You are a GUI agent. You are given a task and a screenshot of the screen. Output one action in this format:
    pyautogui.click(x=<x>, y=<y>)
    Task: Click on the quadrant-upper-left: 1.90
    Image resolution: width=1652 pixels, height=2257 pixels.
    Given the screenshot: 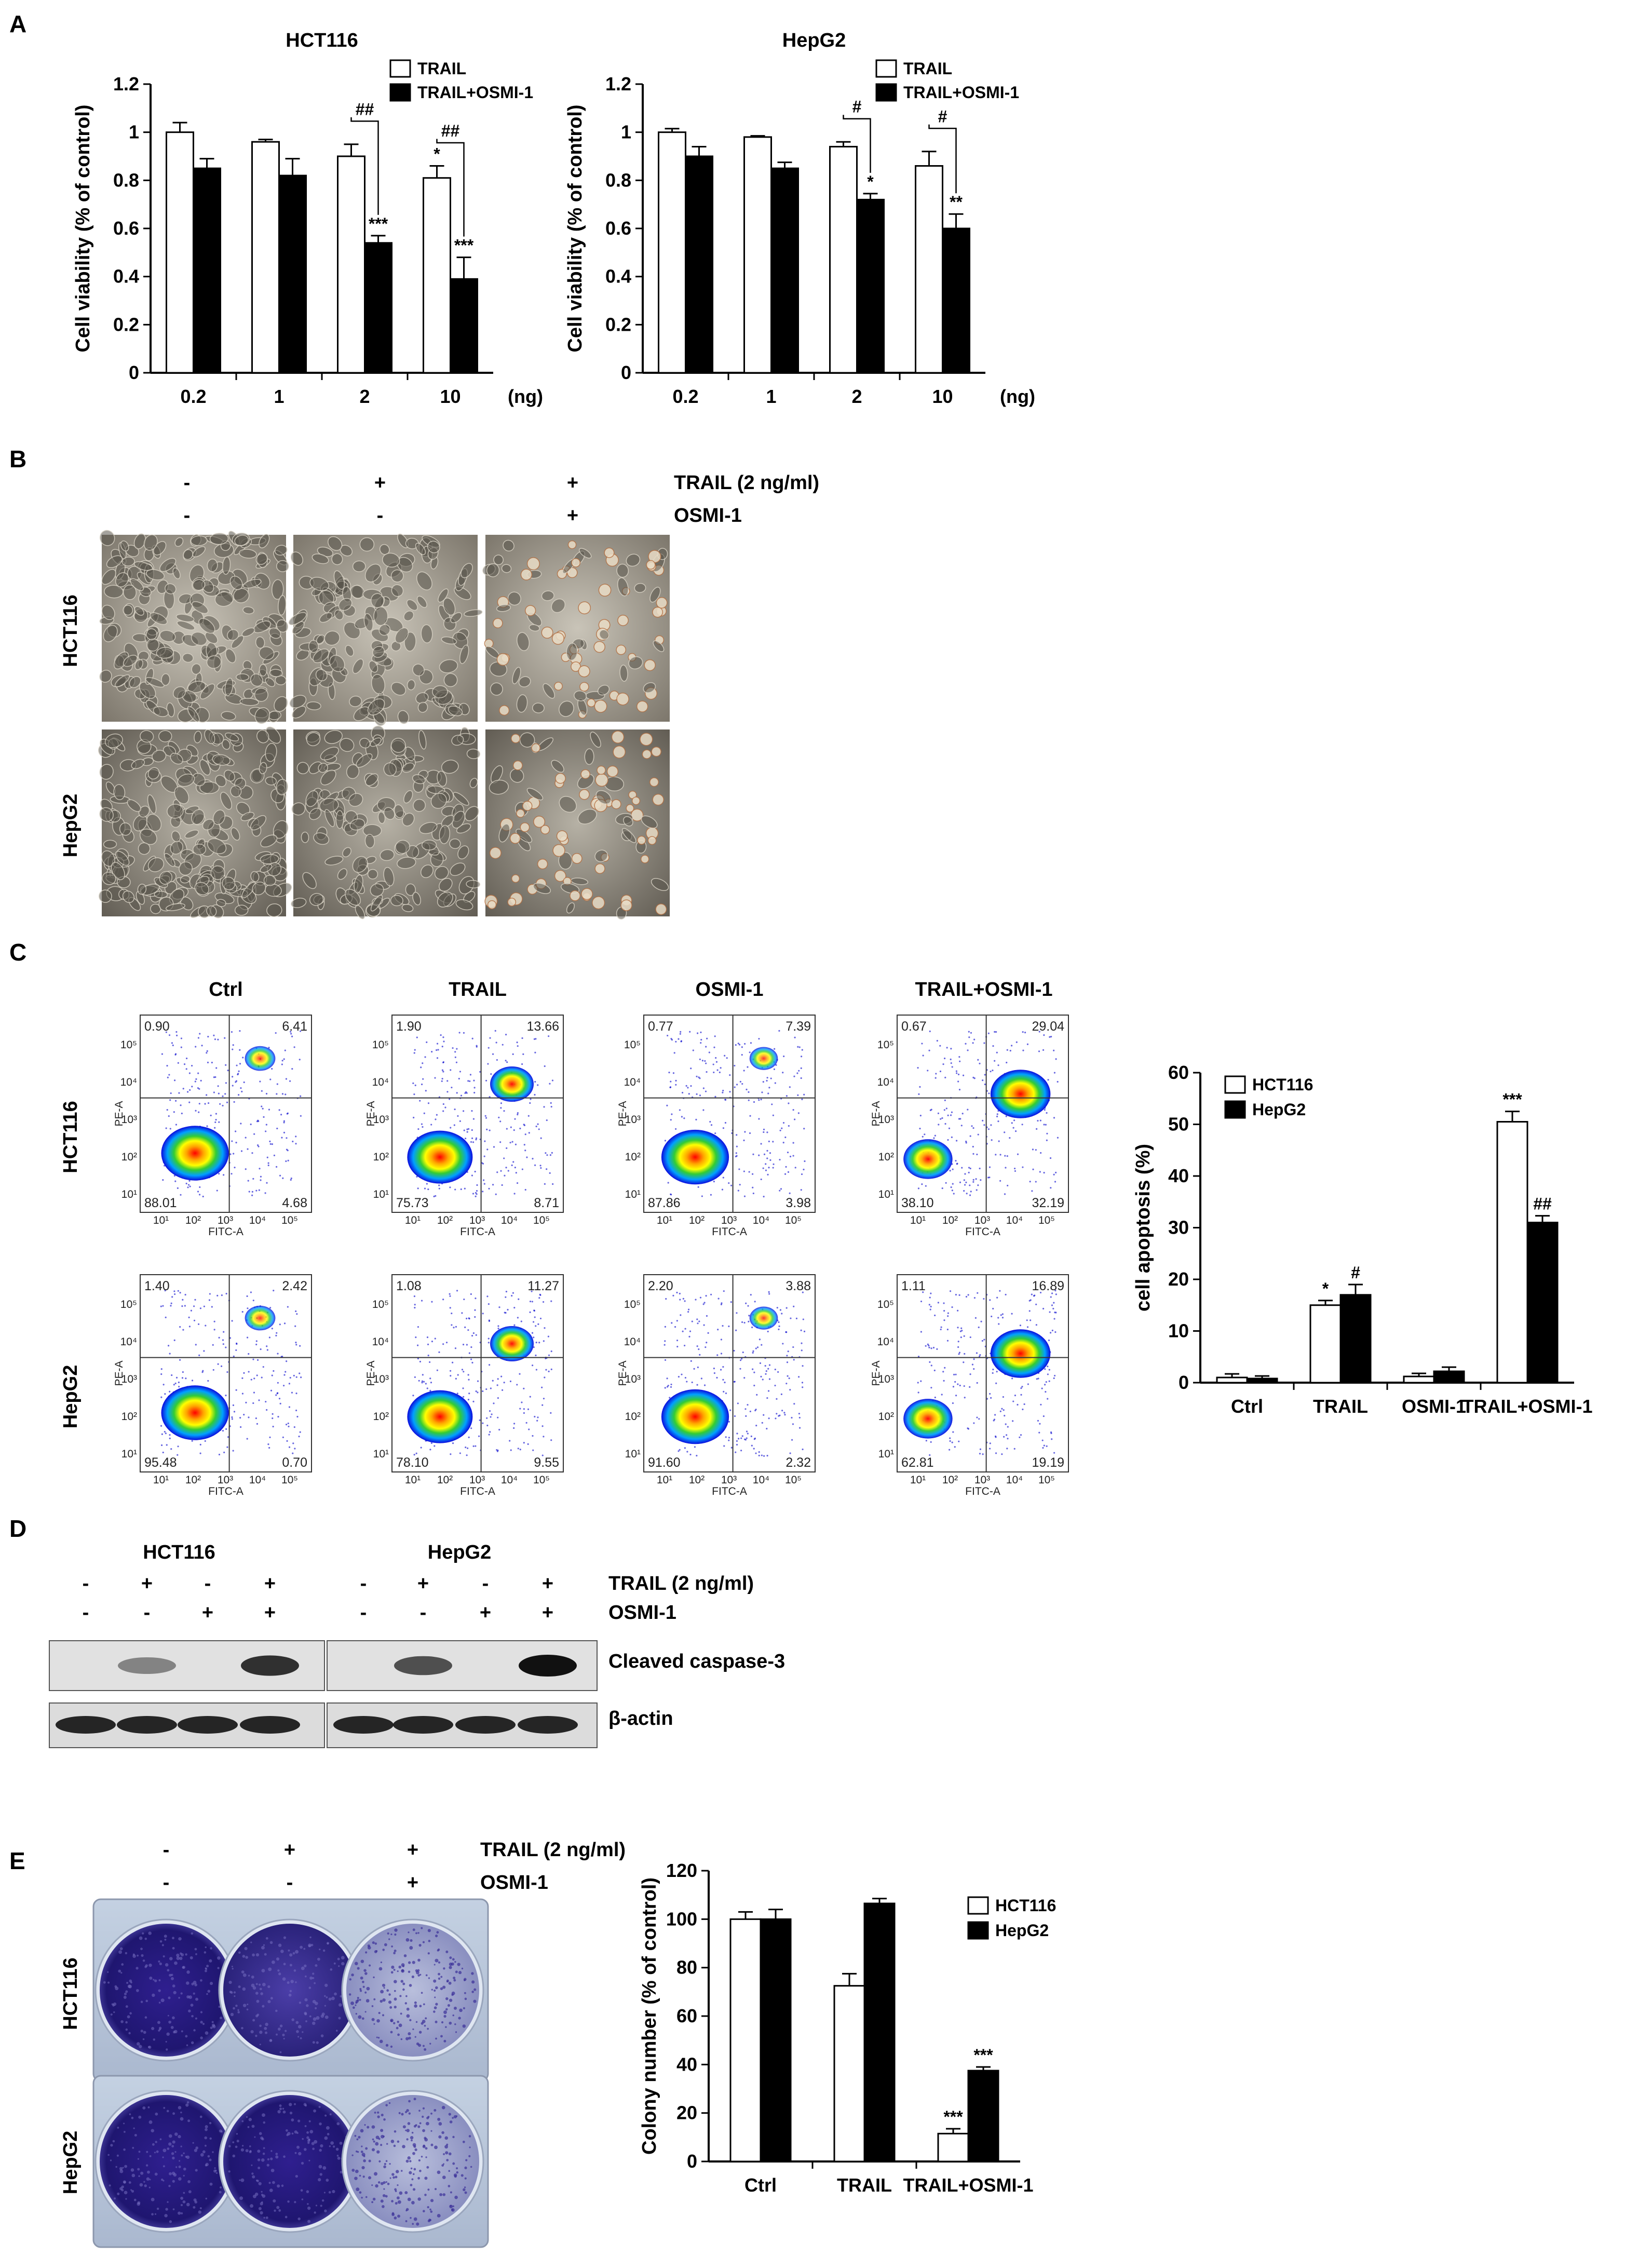 What is the action you would take?
    pyautogui.click(x=409, y=1026)
    